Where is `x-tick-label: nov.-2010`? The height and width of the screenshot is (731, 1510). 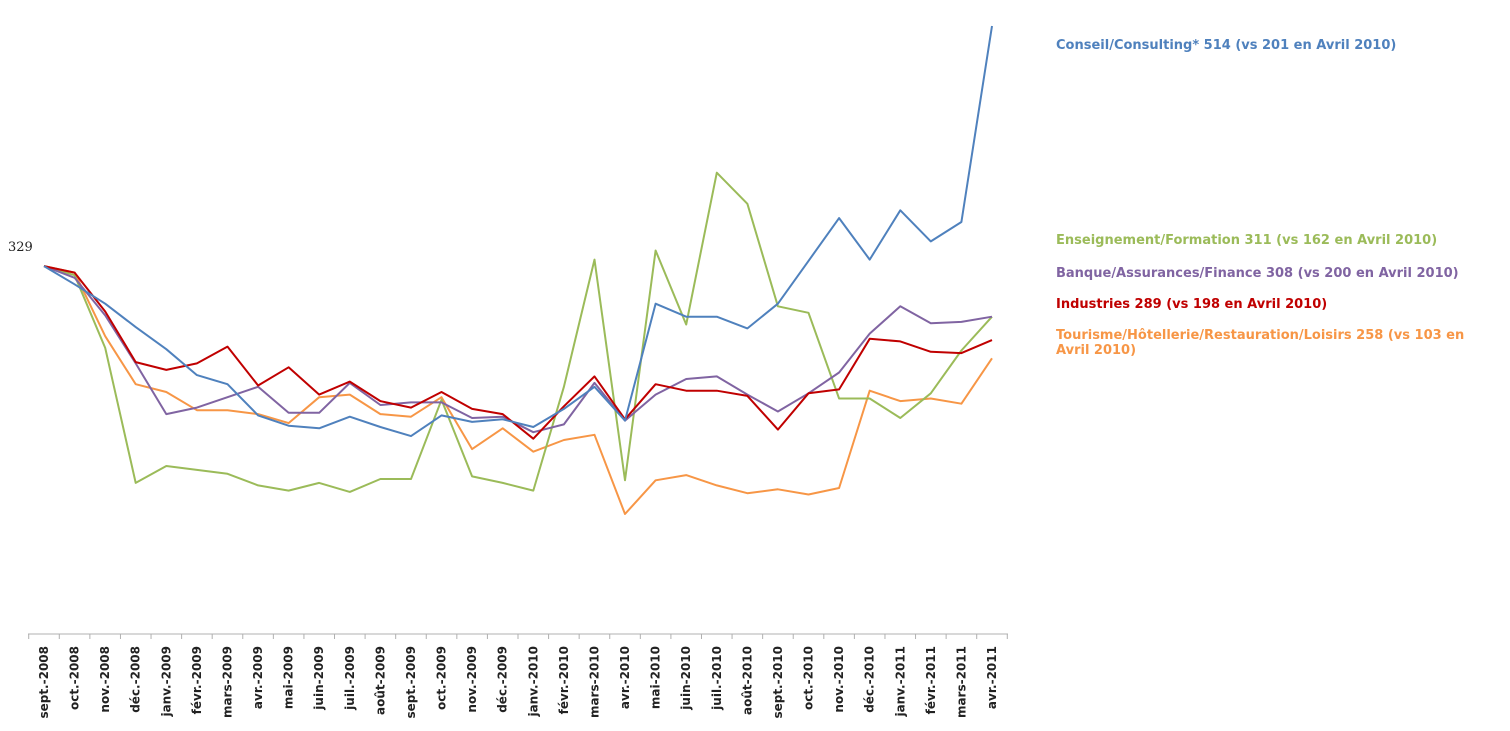 x-tick-label: nov.-2010 is located at coordinates (839, 679).